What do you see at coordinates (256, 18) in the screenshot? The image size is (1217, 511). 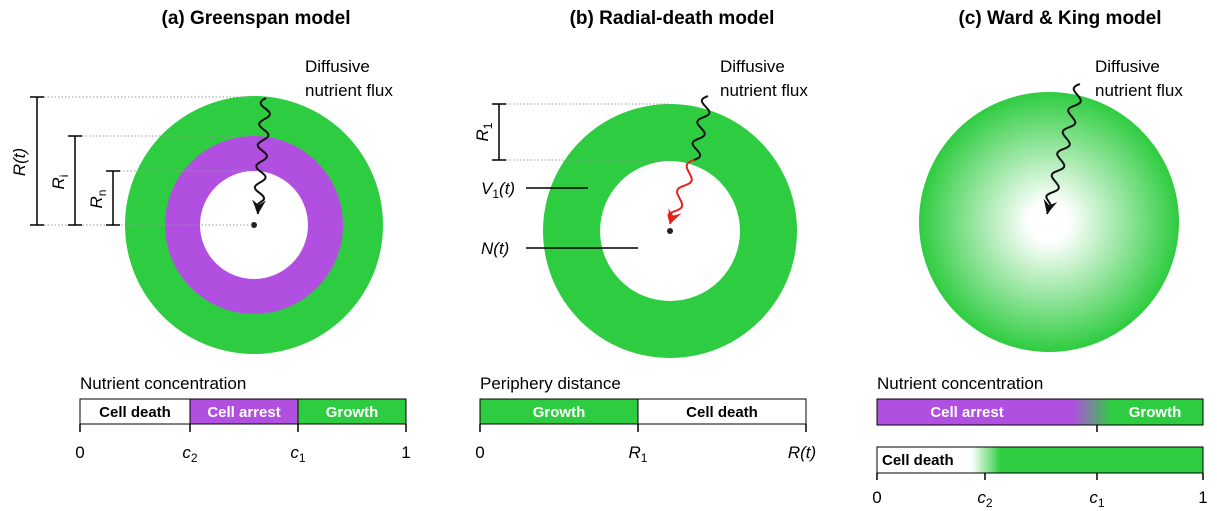 I see `title: (a) Greenspan model` at bounding box center [256, 18].